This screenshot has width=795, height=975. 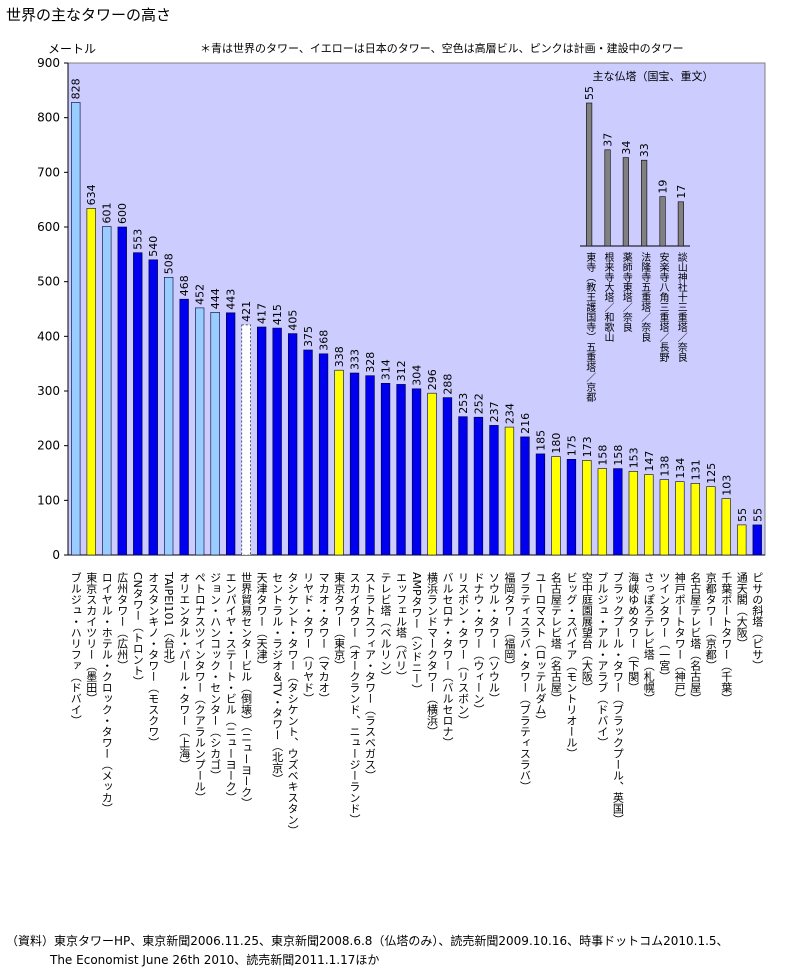 What do you see at coordinates (463, 649) in the screenshot?
I see `category-label: リスボン・タワー（リスボン）` at bounding box center [463, 649].